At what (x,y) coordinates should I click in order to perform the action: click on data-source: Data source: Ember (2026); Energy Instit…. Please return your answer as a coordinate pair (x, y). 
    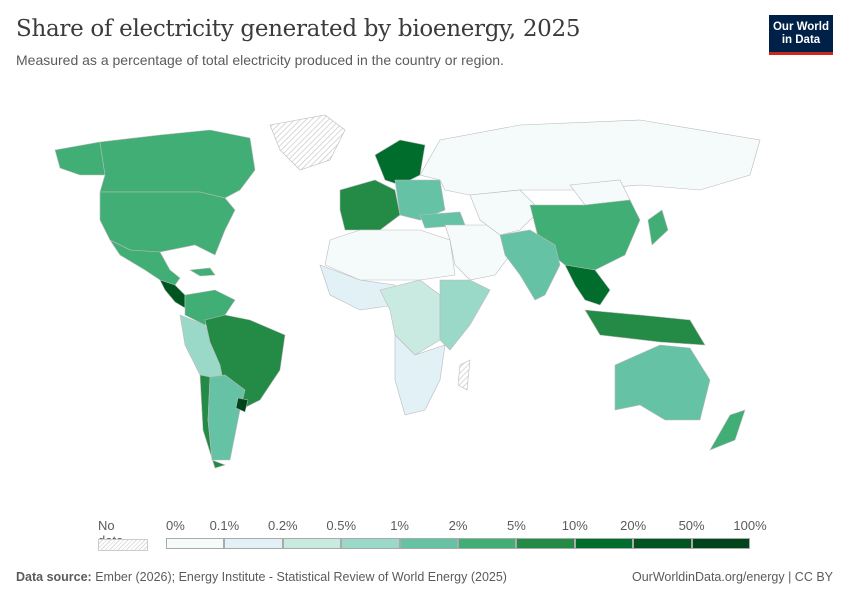
    Looking at the image, I should click on (261, 577).